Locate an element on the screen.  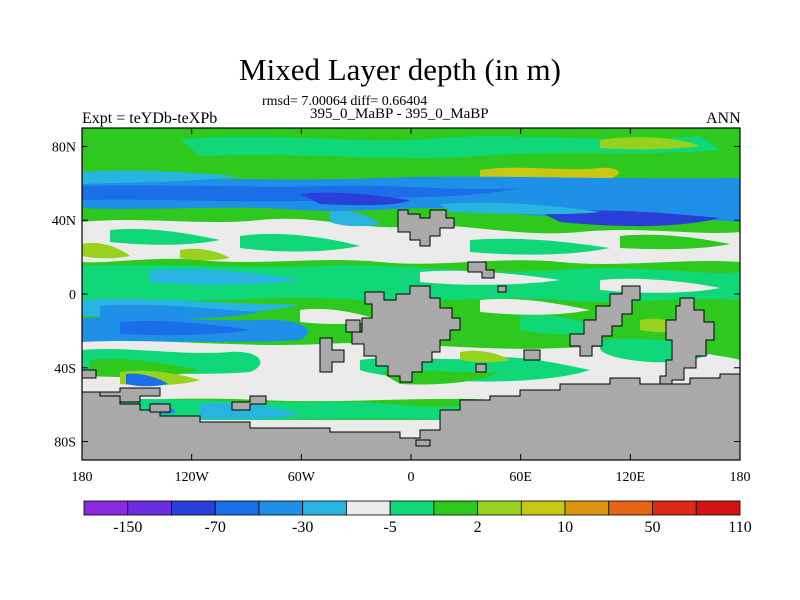
colorbar-label: -5 is located at coordinates (389, 527).